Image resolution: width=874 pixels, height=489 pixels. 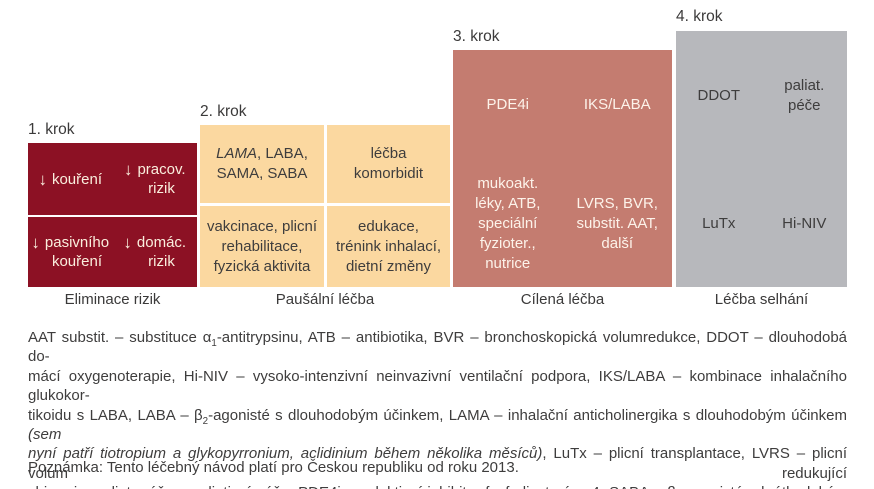 What do you see at coordinates (699, 16) in the screenshot?
I see `step-4-label: 4. krok` at bounding box center [699, 16].